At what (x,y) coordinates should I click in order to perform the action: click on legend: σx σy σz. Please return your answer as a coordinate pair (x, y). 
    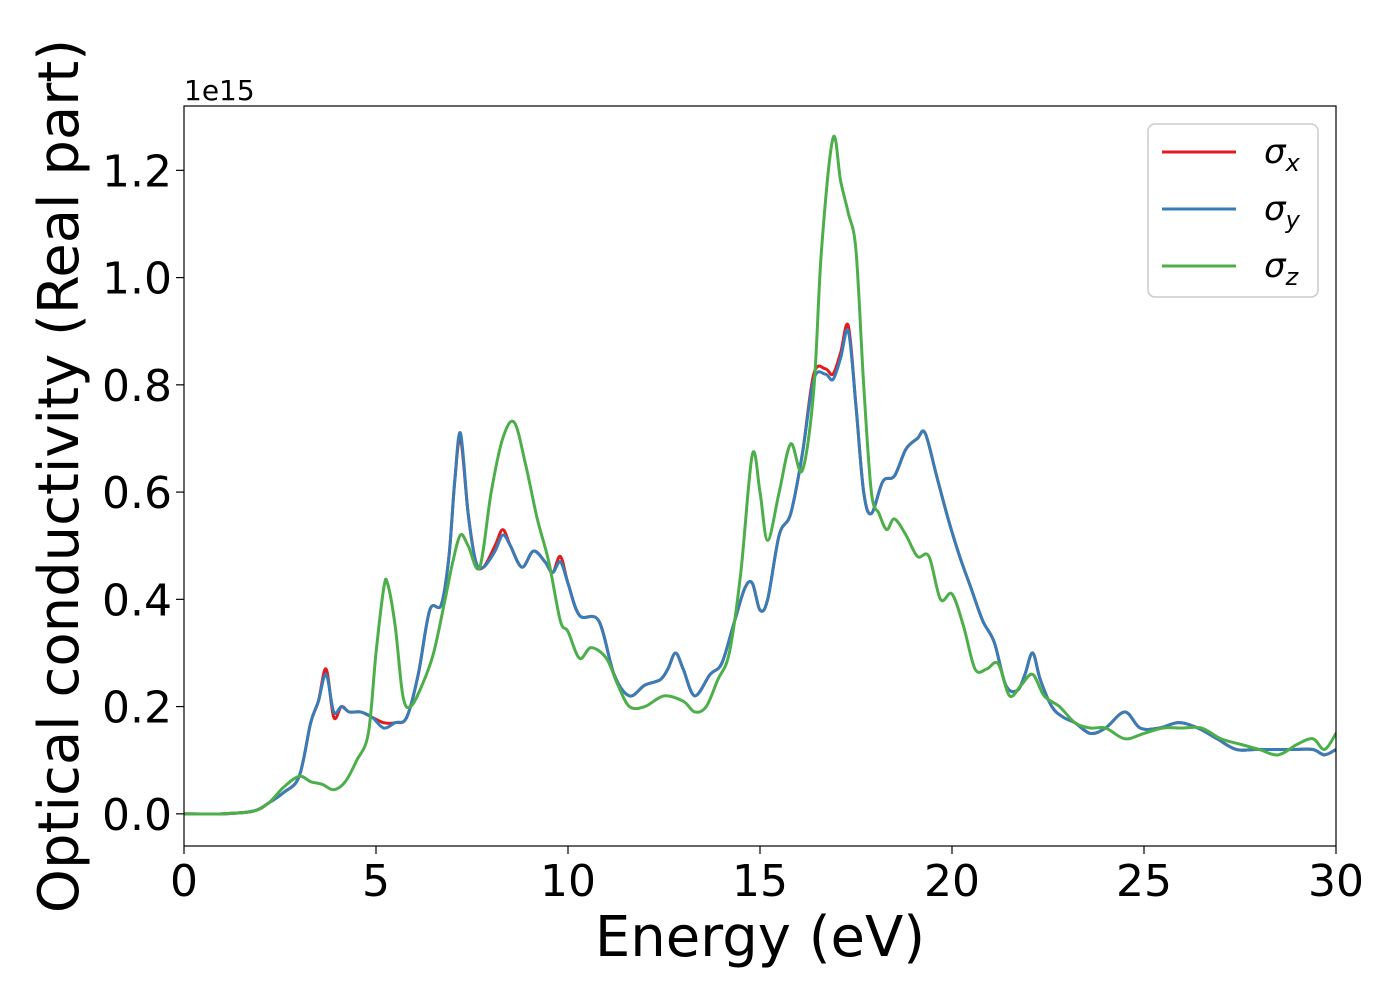
    Looking at the image, I should click on (1233, 210).